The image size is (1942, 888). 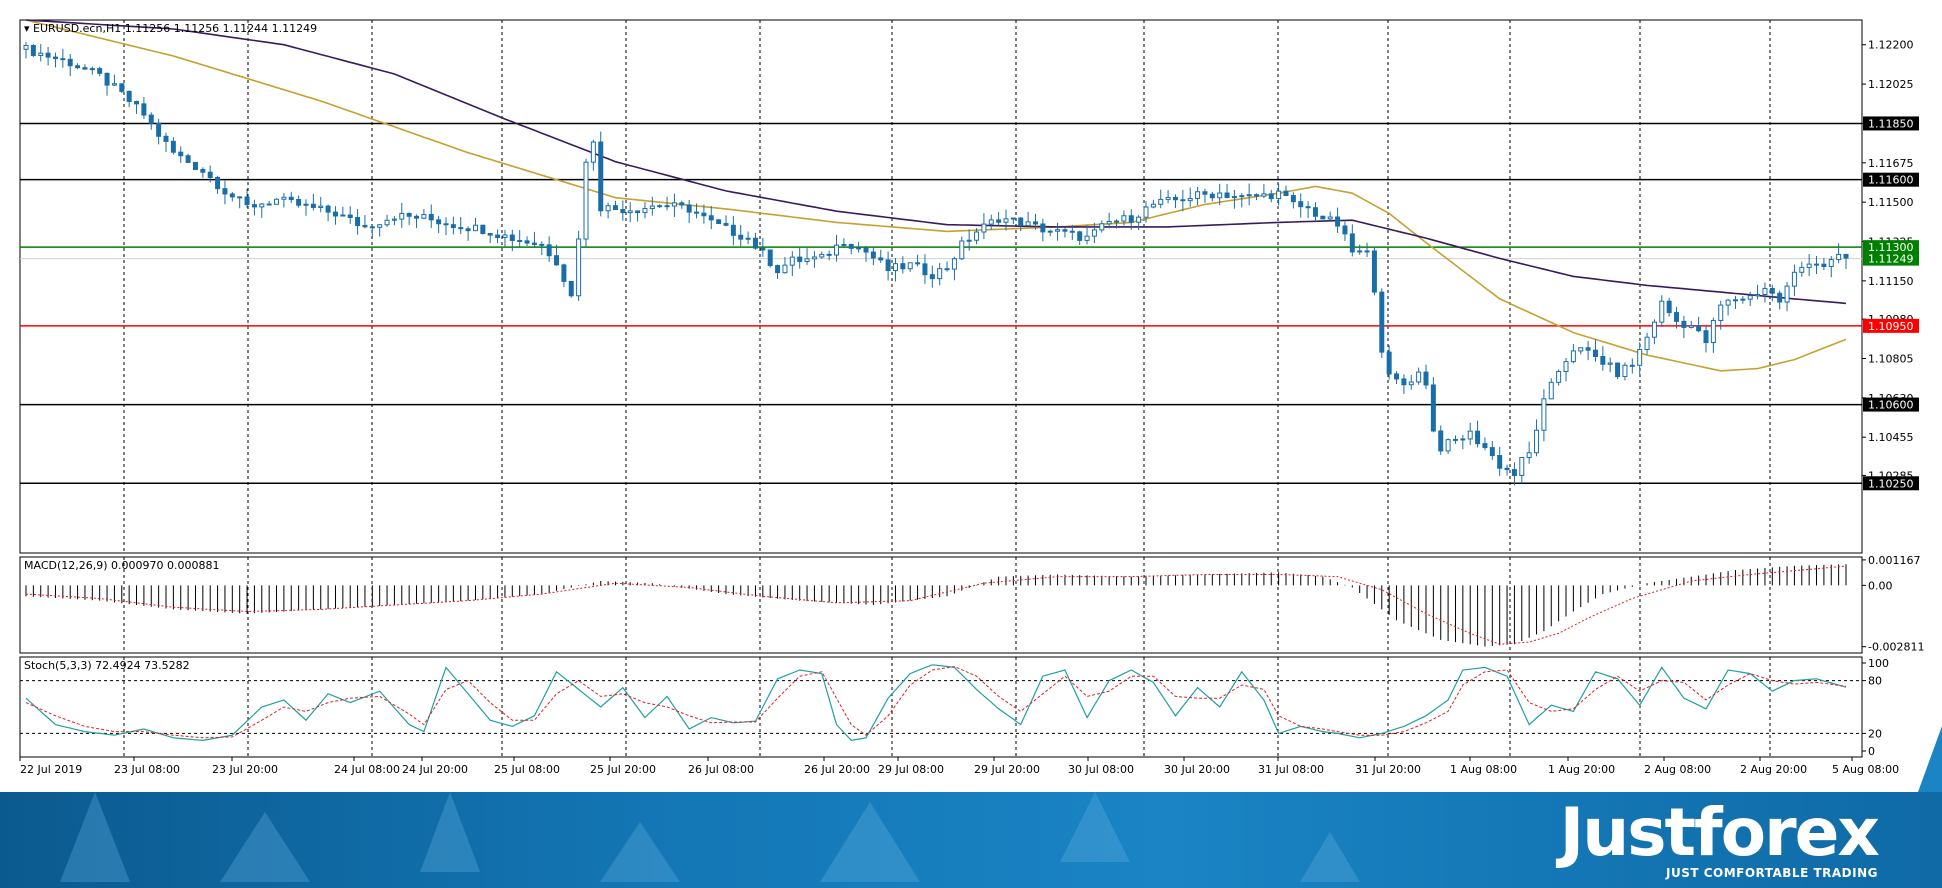 I want to click on x-tick-label: 2 Aug 08:00, so click(x=1677, y=769).